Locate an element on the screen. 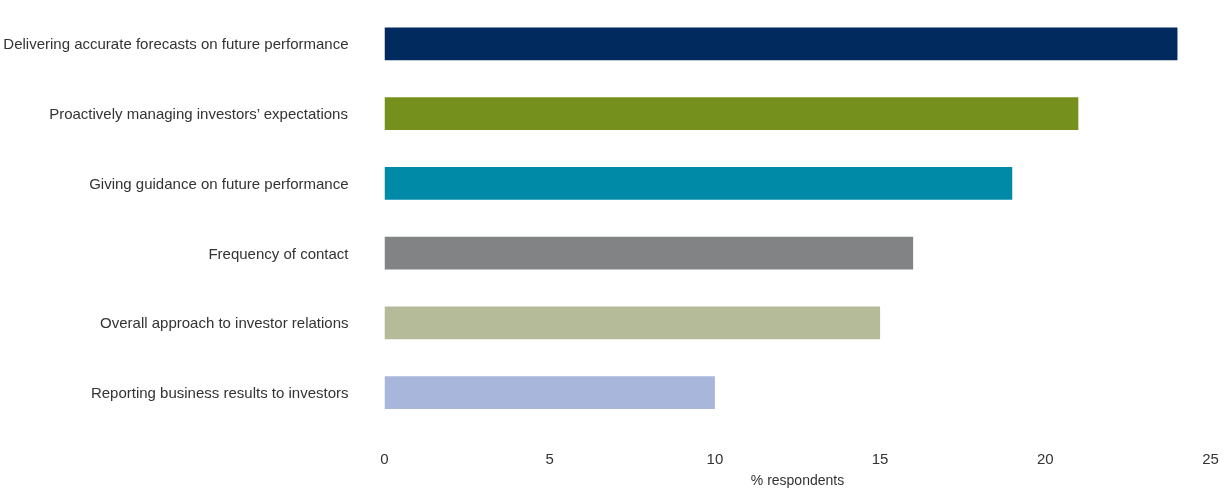  y-tick-label: Delivering accurate forecasts on future performance is located at coordinates (176, 44).